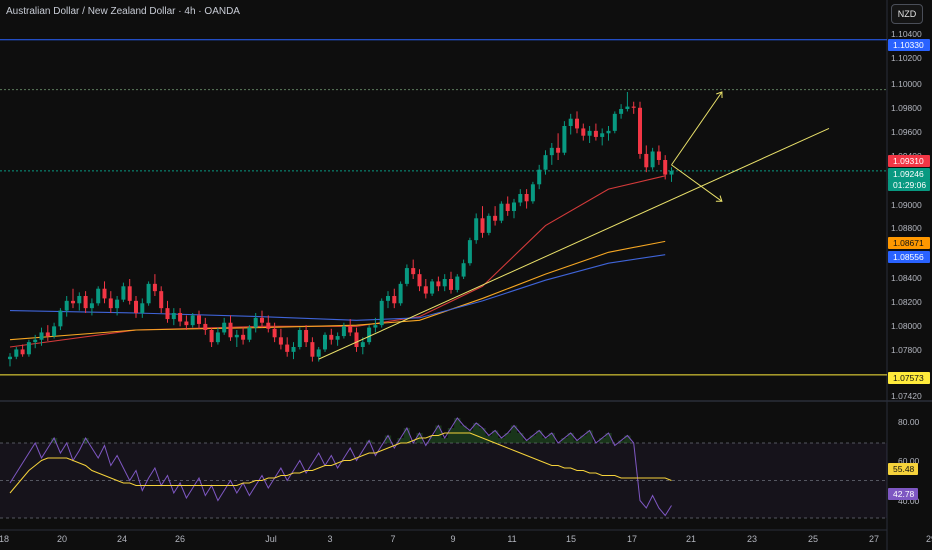 This screenshot has height=550, width=932. What do you see at coordinates (340, 463) in the screenshot?
I see `rsi-ma-line` at bounding box center [340, 463].